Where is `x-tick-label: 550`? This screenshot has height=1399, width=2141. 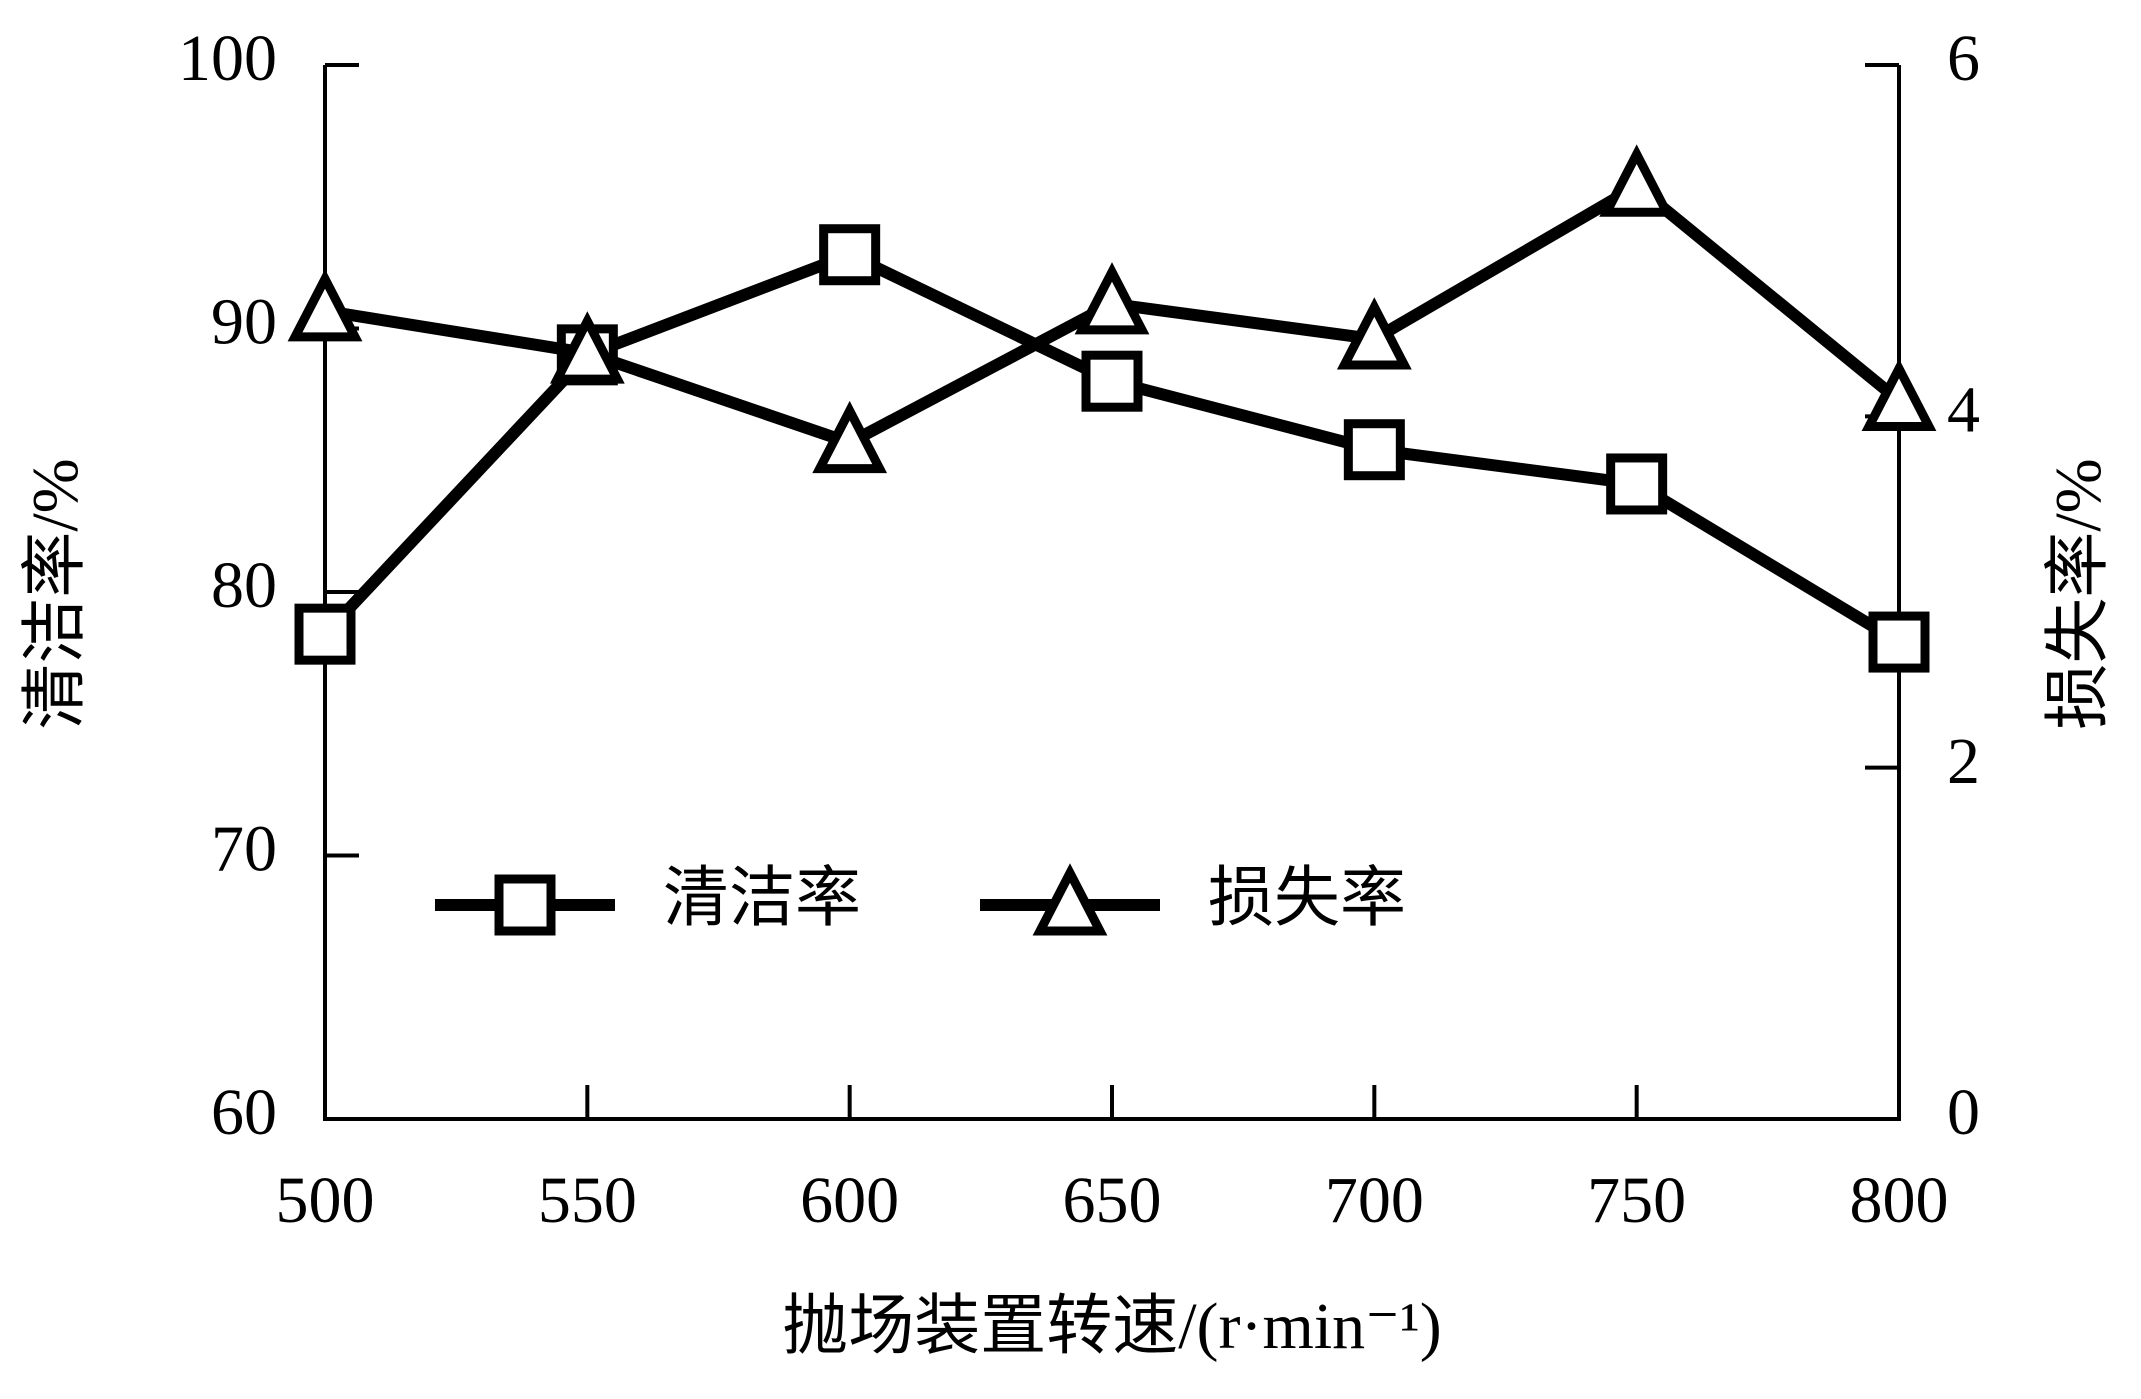 x-tick-label: 550 is located at coordinates (587, 1200).